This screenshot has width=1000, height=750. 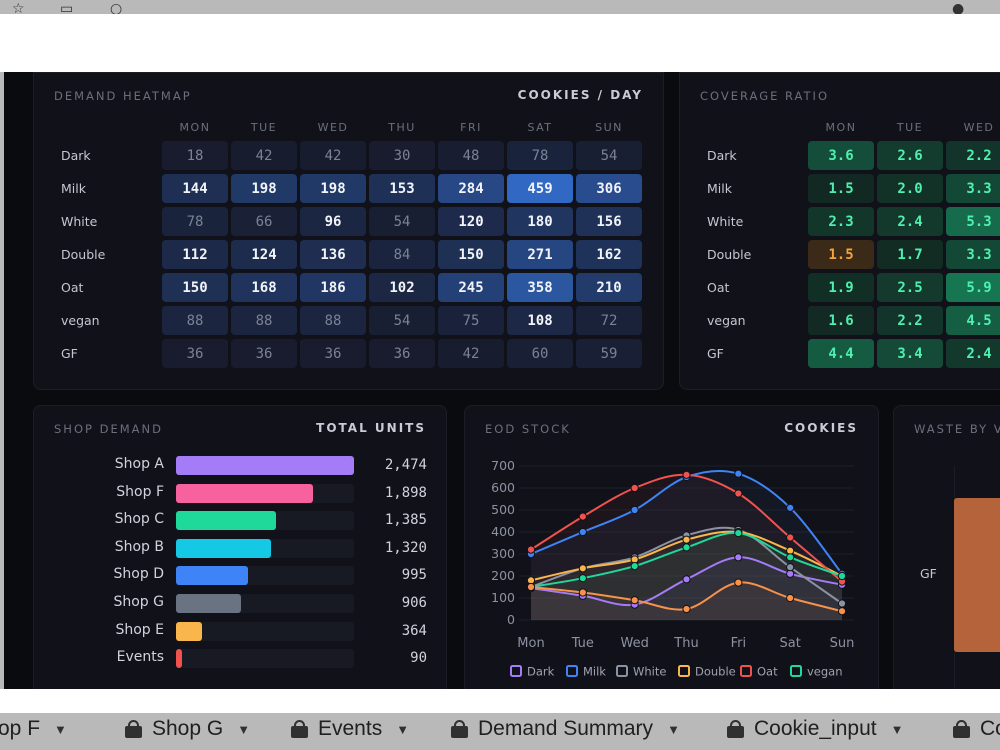 What do you see at coordinates (910, 188) in the screenshot?
I see `coverage-cell: 2.0` at bounding box center [910, 188].